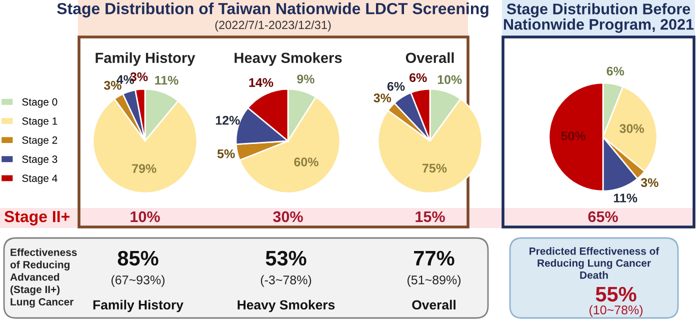 The height and width of the screenshot is (324, 699). What do you see at coordinates (43, 278) in the screenshot?
I see `text: Effectiveness of Reducing Advanced (Stage II+) Lung Cancer` at bounding box center [43, 278].